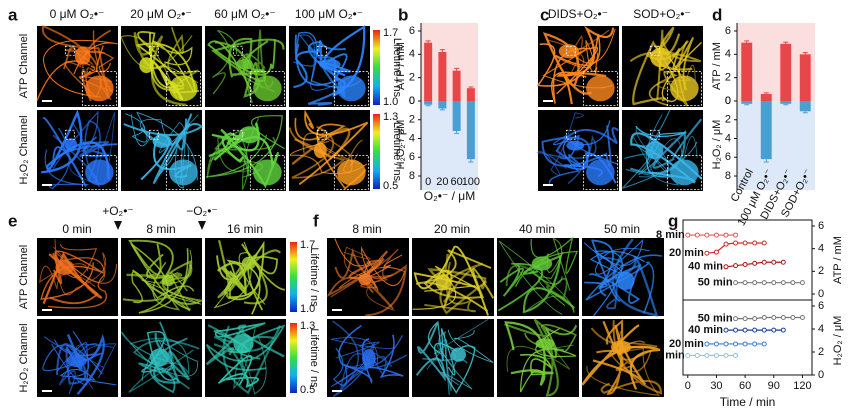  Describe the element at coordinates (774, 386) in the screenshot. I see `x-tick-label: 90` at that location.